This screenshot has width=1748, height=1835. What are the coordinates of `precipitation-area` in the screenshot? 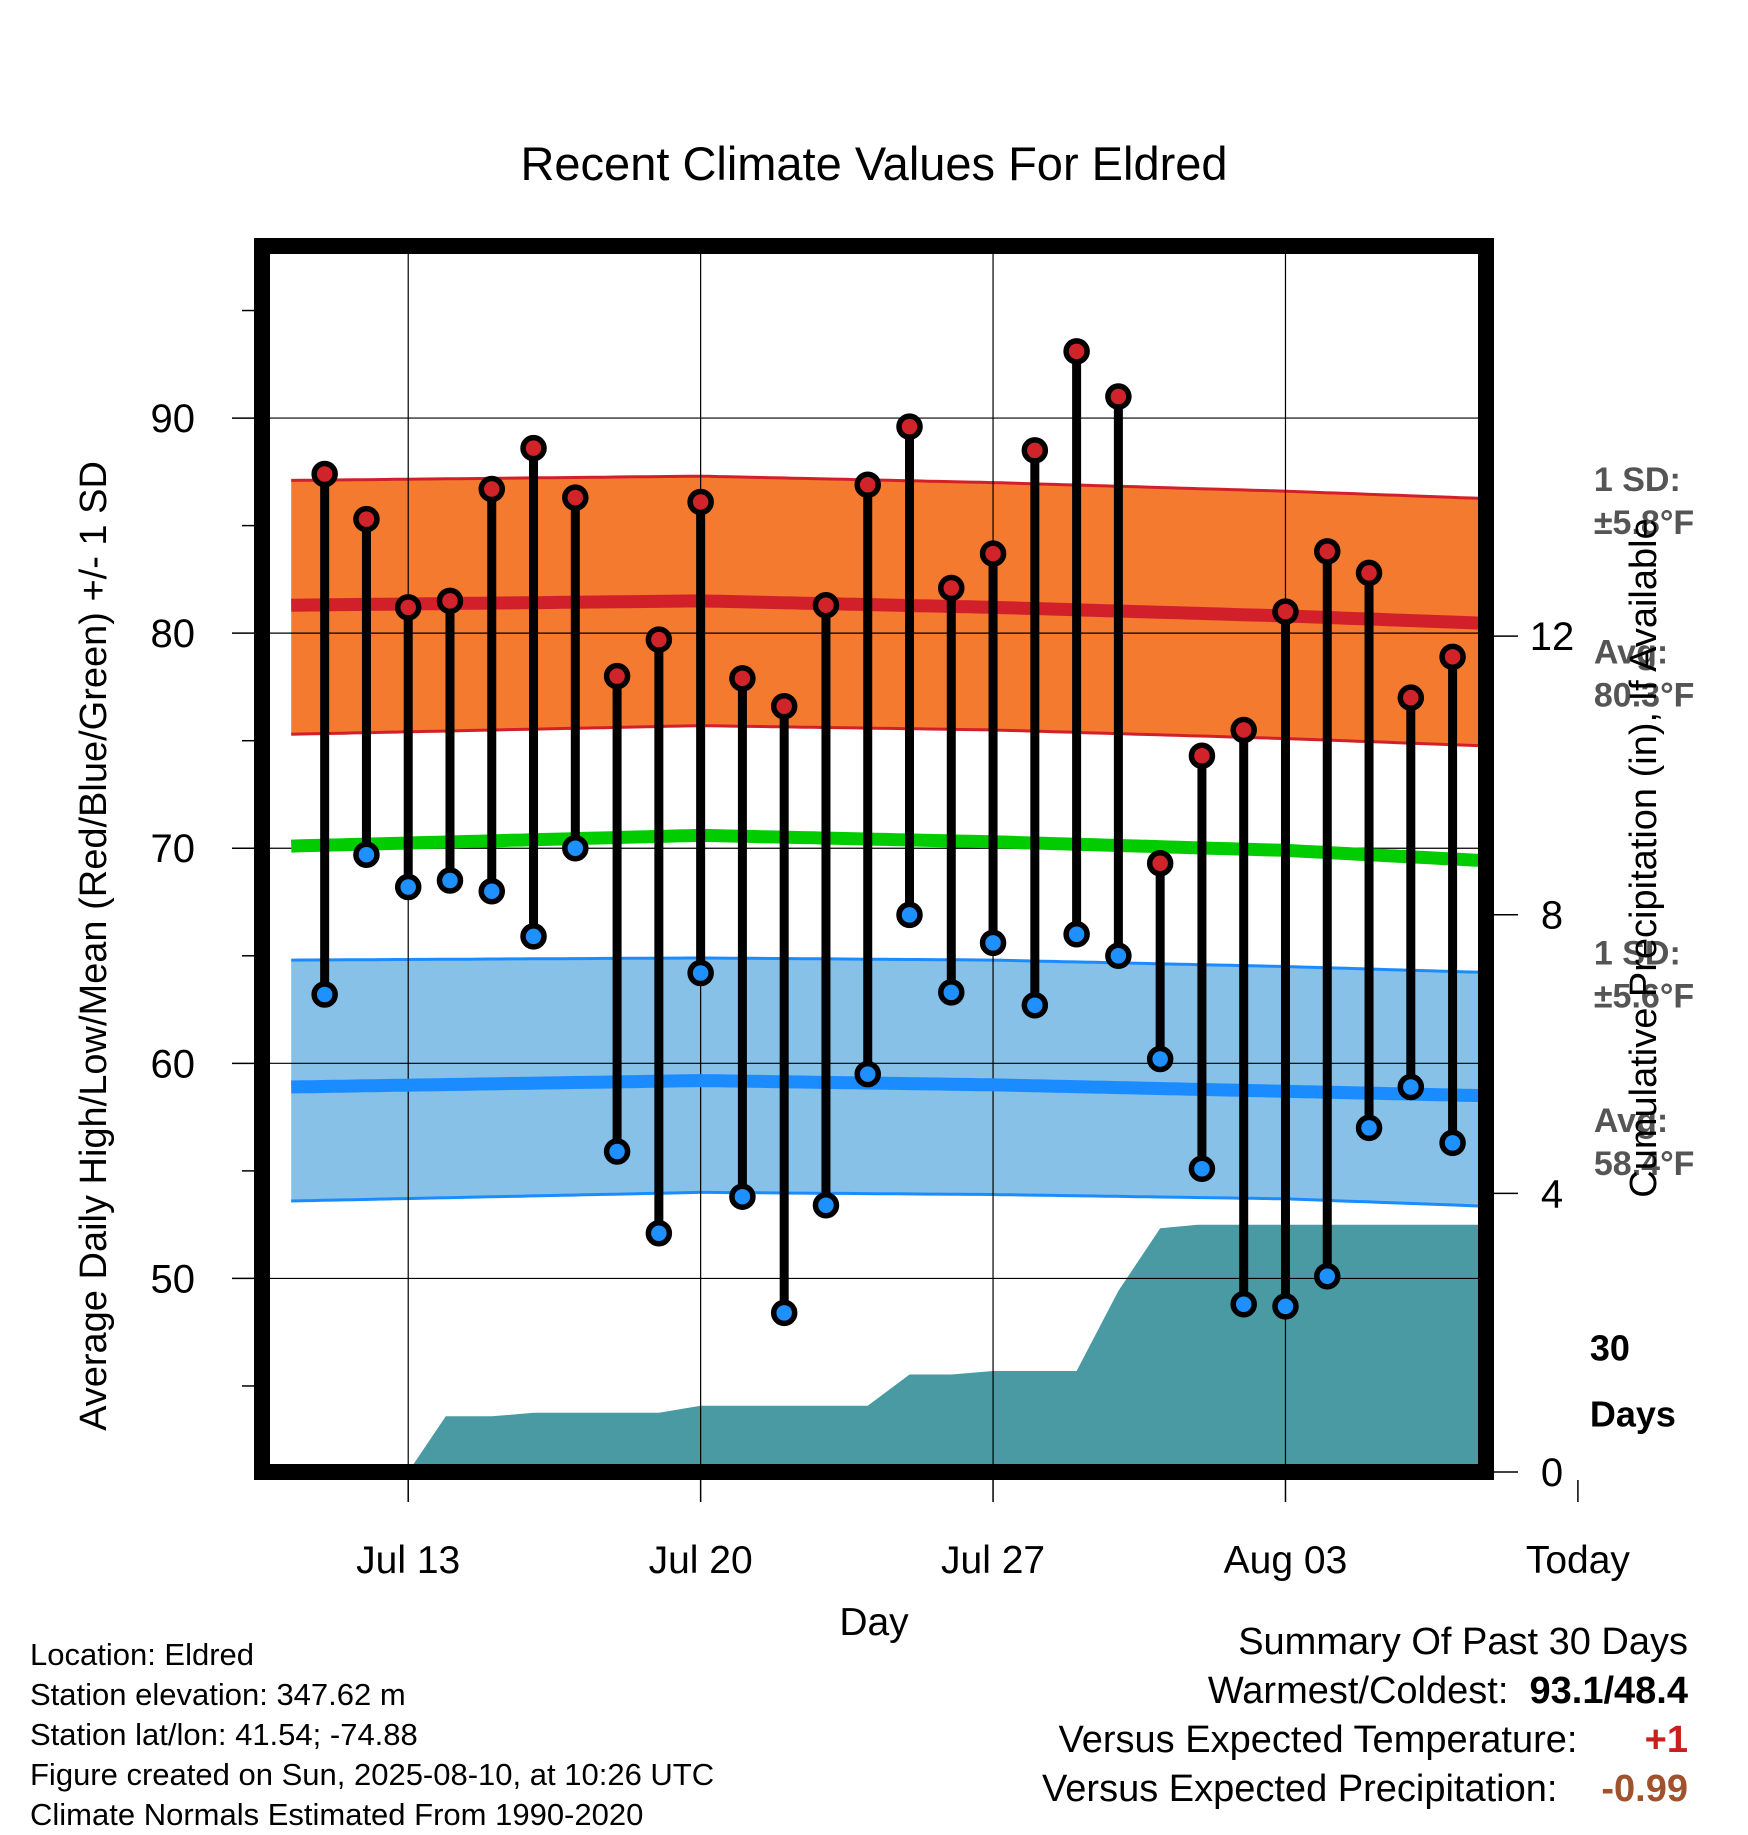 It's located at (874, 1348).